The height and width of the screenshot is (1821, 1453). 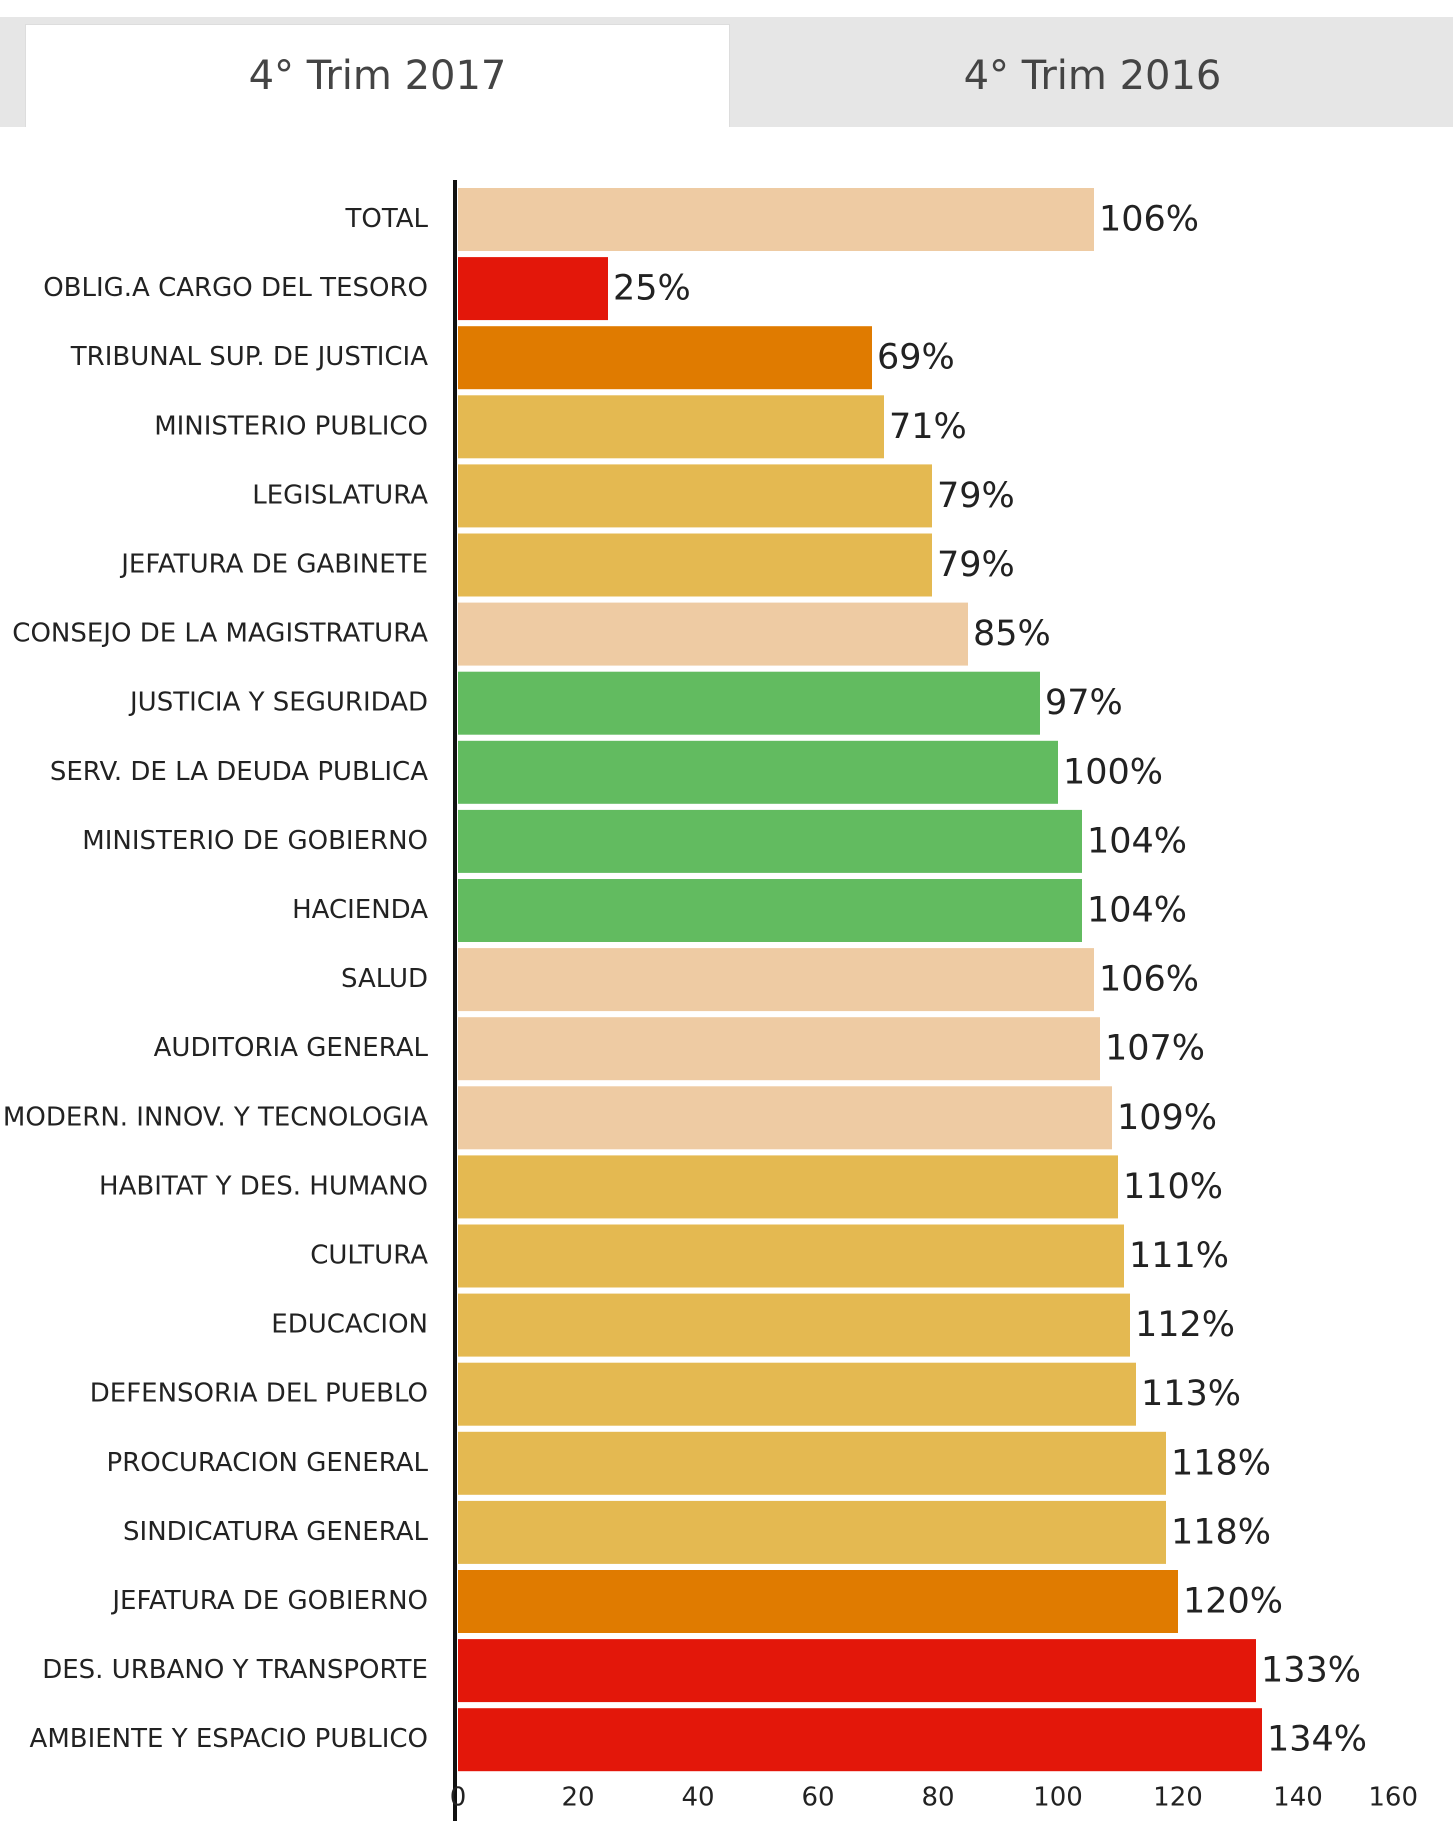 What do you see at coordinates (340, 495) in the screenshot?
I see `category-label: LEGISLATURA` at bounding box center [340, 495].